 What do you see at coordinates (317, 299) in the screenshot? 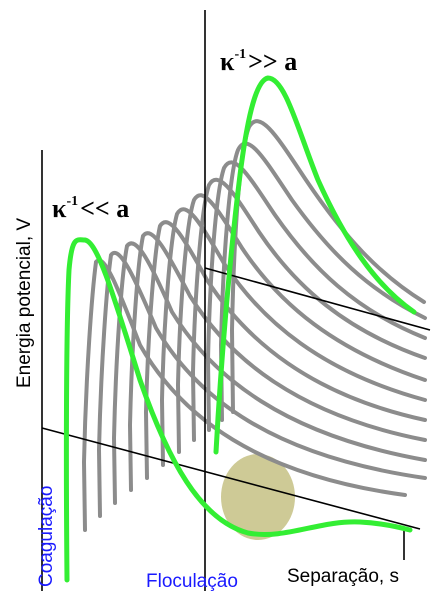
I see `x-axis-back` at bounding box center [317, 299].